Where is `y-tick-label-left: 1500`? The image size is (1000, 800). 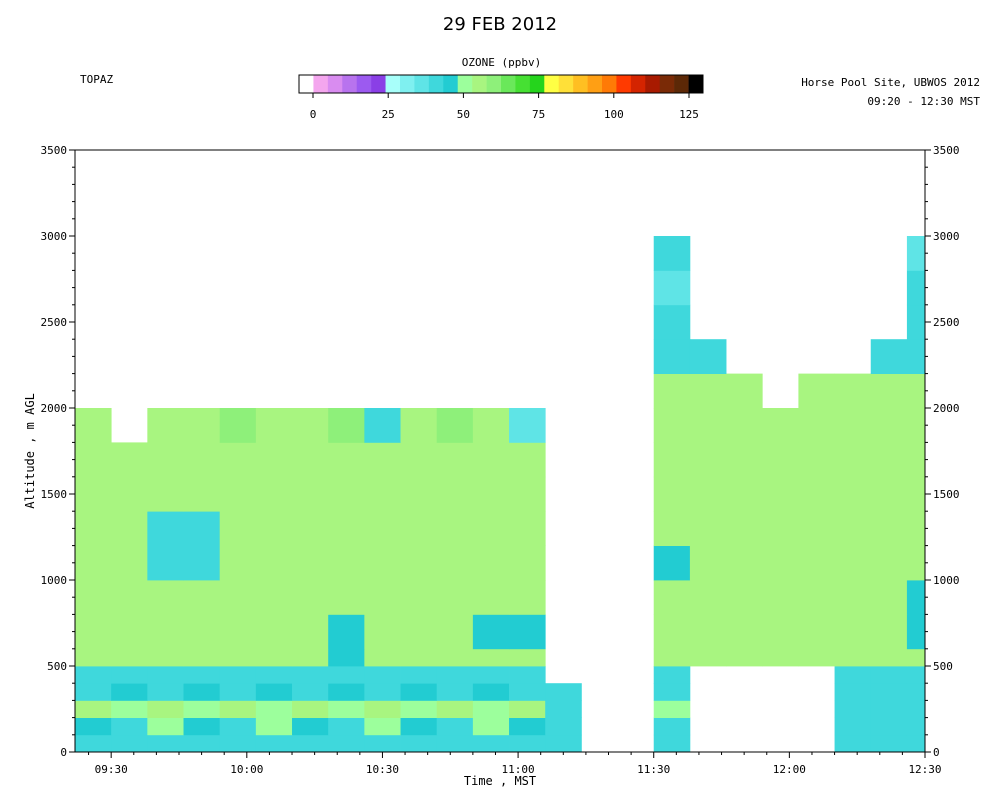
y-tick-label-left: 1500 is located at coordinates (54, 494).